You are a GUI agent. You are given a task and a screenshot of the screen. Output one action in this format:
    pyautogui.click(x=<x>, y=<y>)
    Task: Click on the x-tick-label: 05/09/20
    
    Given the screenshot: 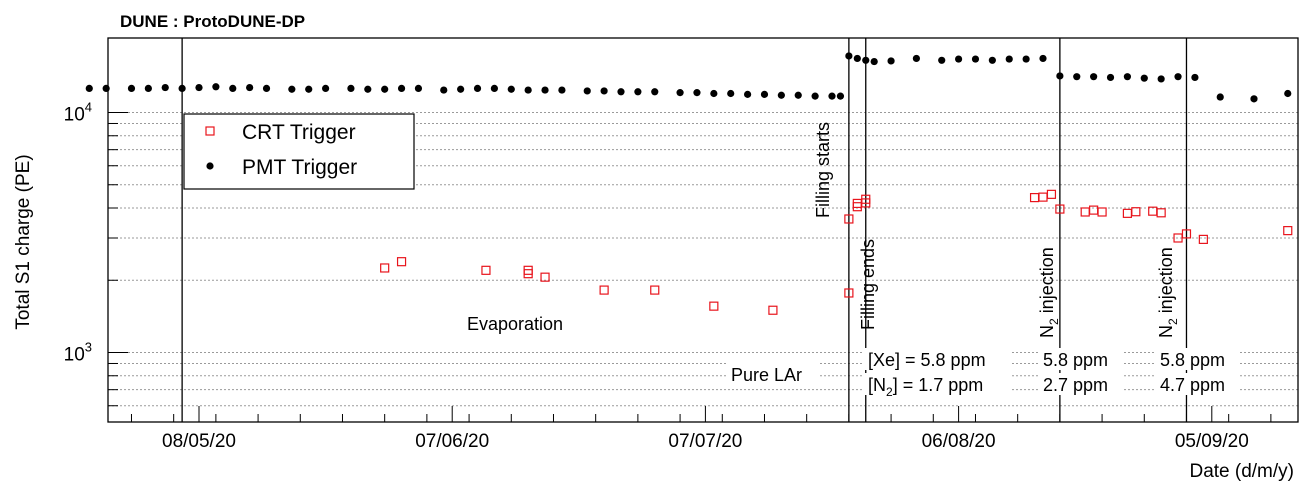 What is the action you would take?
    pyautogui.click(x=1212, y=441)
    